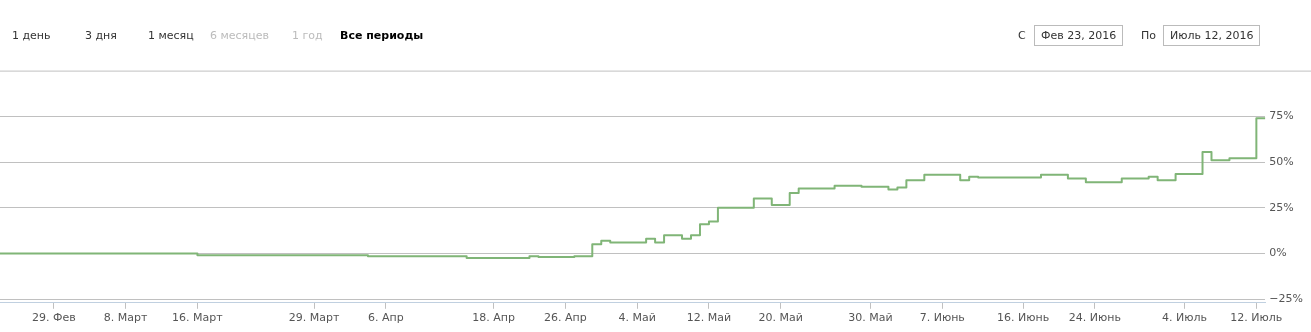 The width and height of the screenshot is (1311, 332). I want to click on x-tick-label: 12. Май, so click(709, 318).